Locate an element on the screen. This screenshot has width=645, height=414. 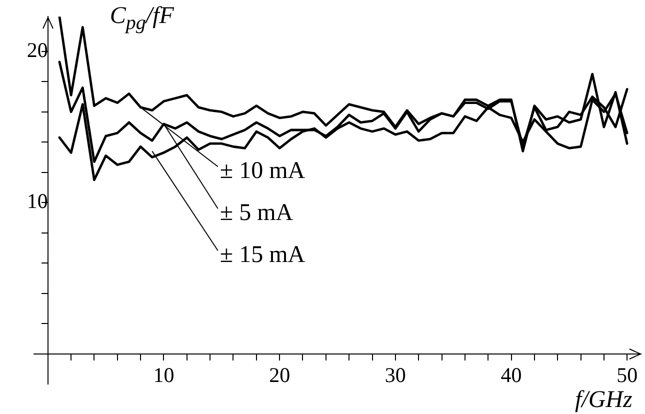
annotation: ± 5 mA is located at coordinates (257, 213).